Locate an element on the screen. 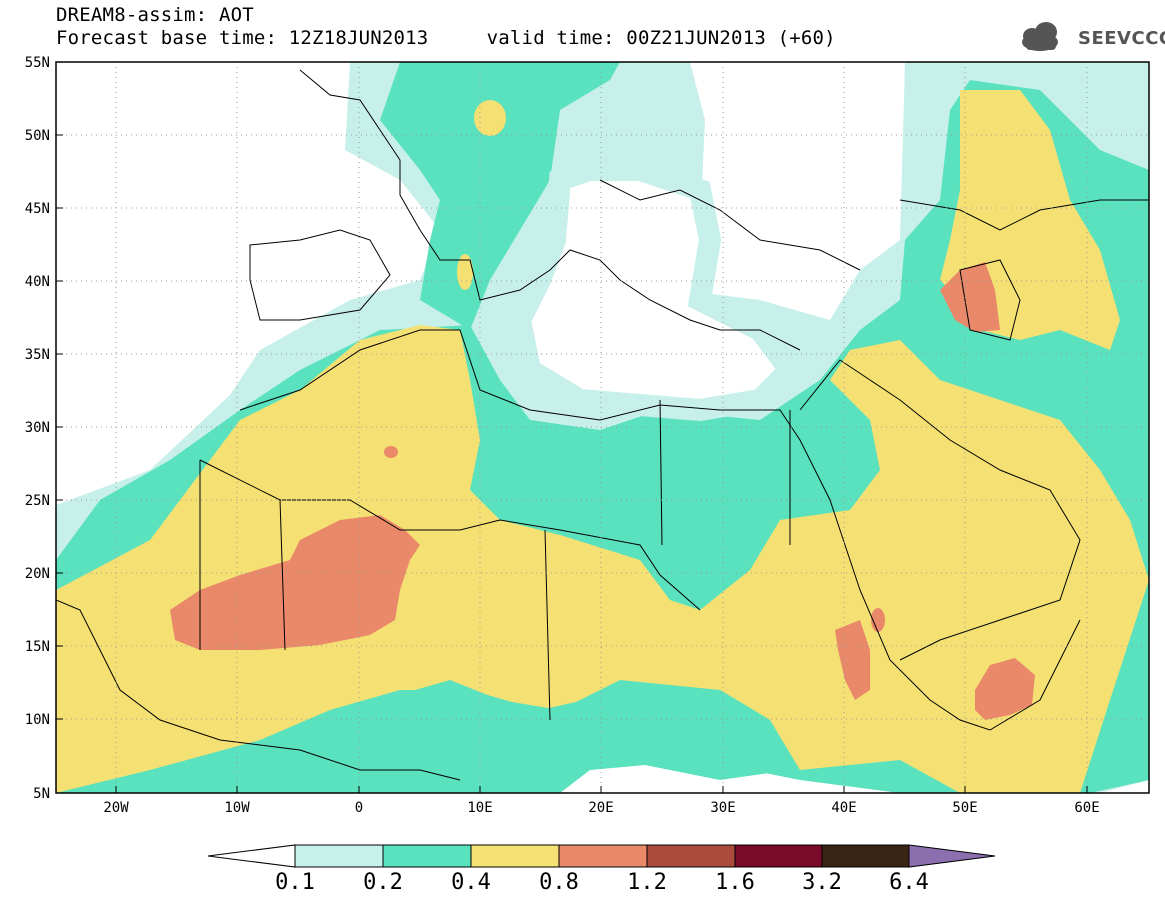  x-tick-label: 40E is located at coordinates (843, 808).